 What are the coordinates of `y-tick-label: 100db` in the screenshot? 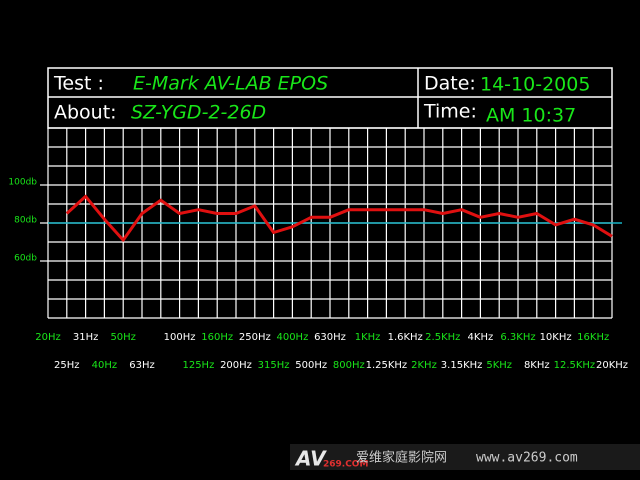 It's located at (22, 183).